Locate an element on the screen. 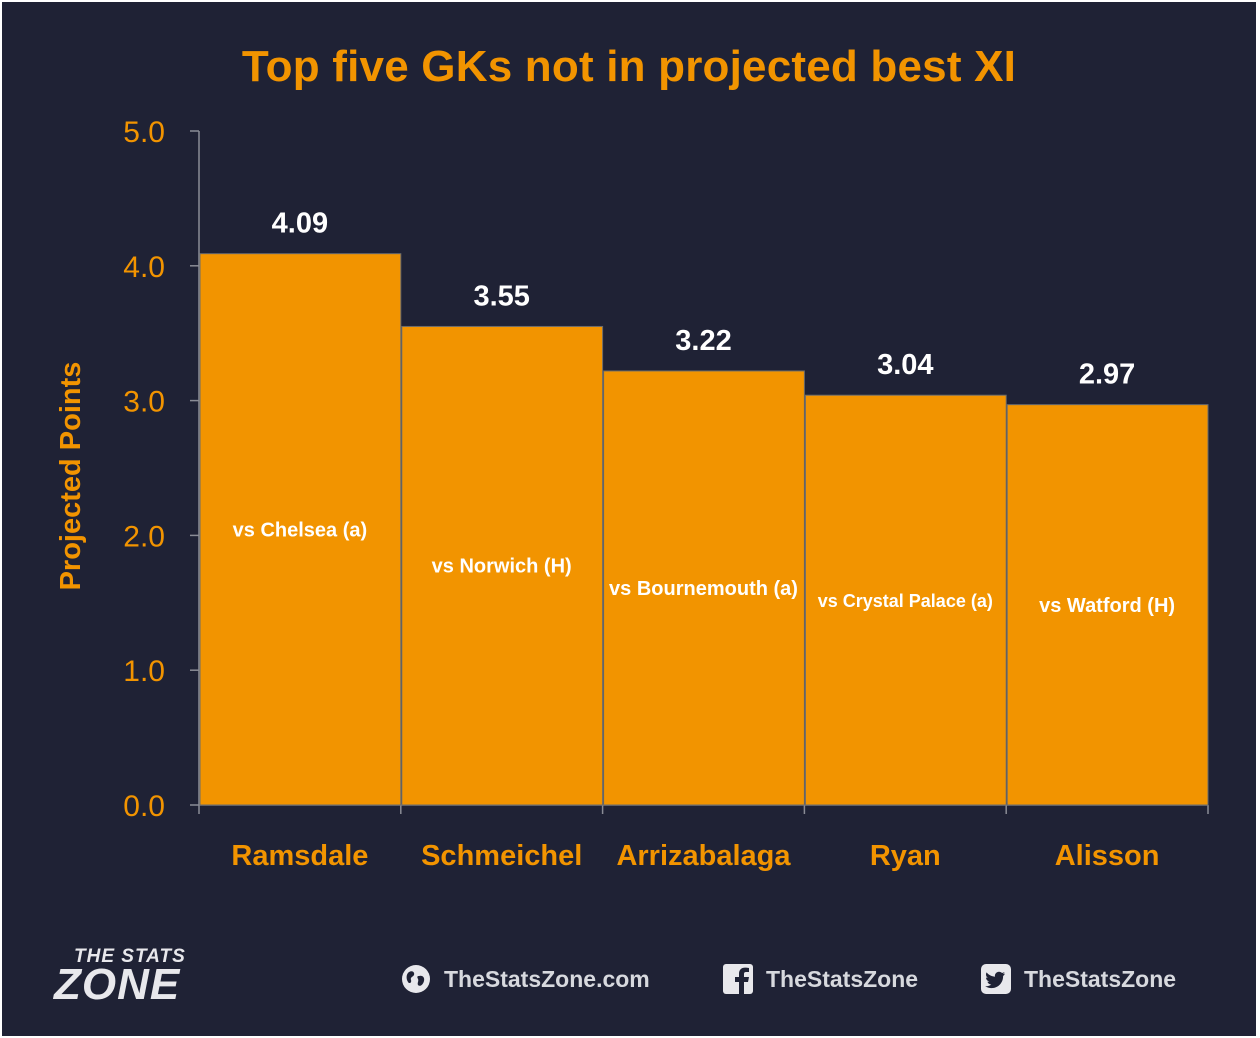 The image size is (1260, 1038). y-tick-label: 5.0 is located at coordinates (144, 132).